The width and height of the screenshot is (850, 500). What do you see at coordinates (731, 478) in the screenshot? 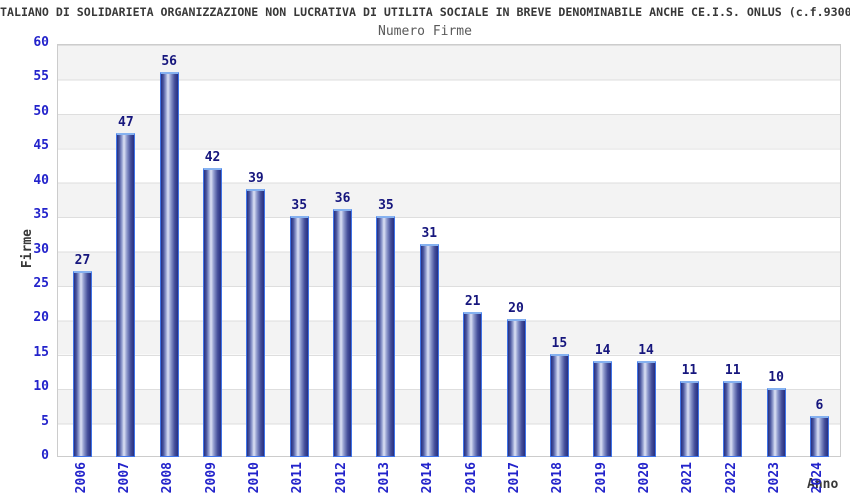
I see `x-axis-tick-label: 2022` at bounding box center [731, 478].